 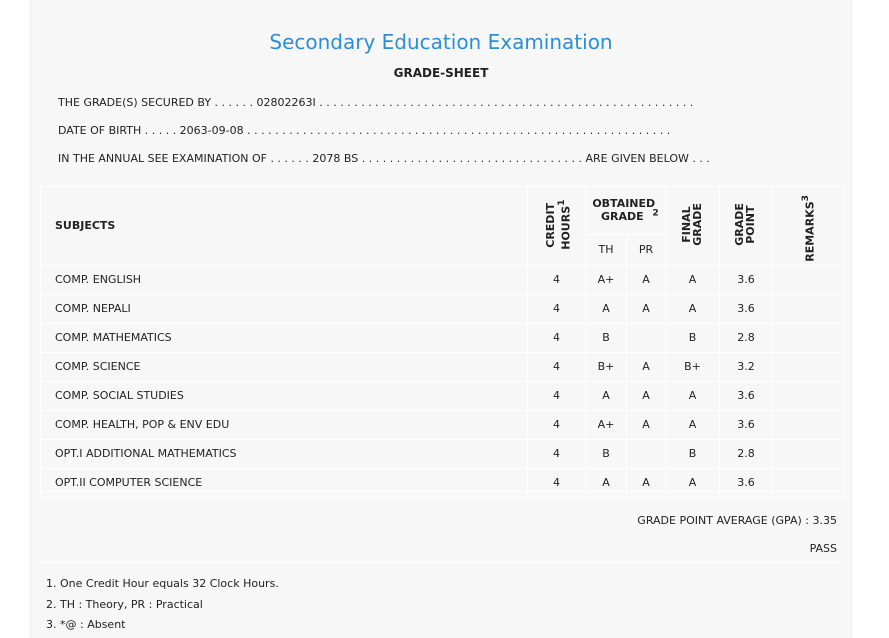 I want to click on header-final: FINAL GRADE, so click(x=692, y=226).